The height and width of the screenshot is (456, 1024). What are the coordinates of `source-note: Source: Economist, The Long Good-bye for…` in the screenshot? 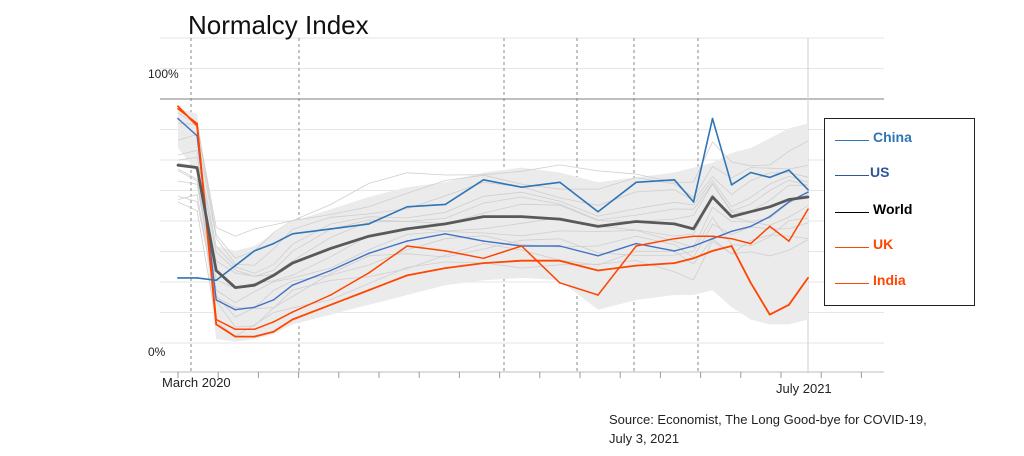 It's located at (809, 429).